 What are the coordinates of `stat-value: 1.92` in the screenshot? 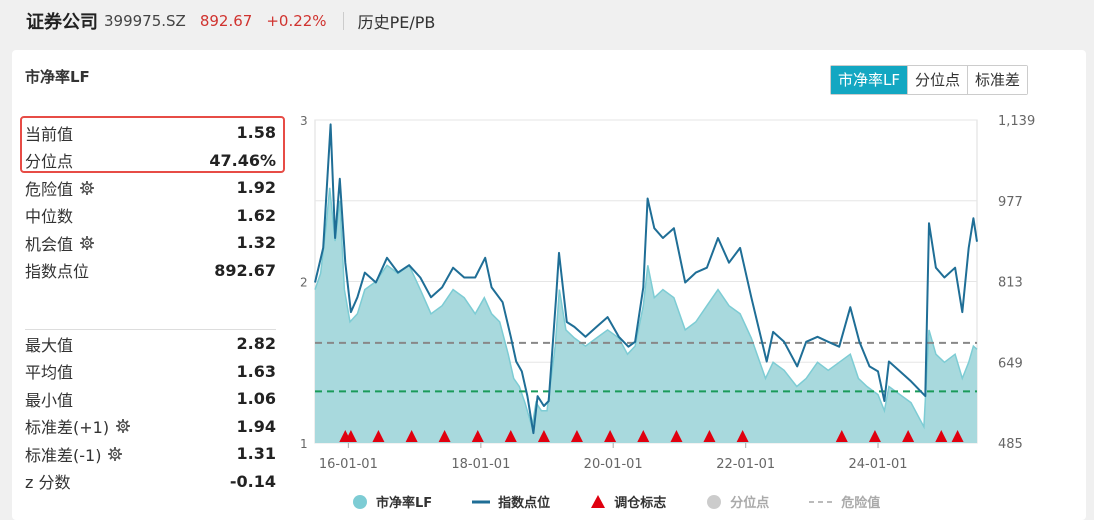 It's located at (256, 188).